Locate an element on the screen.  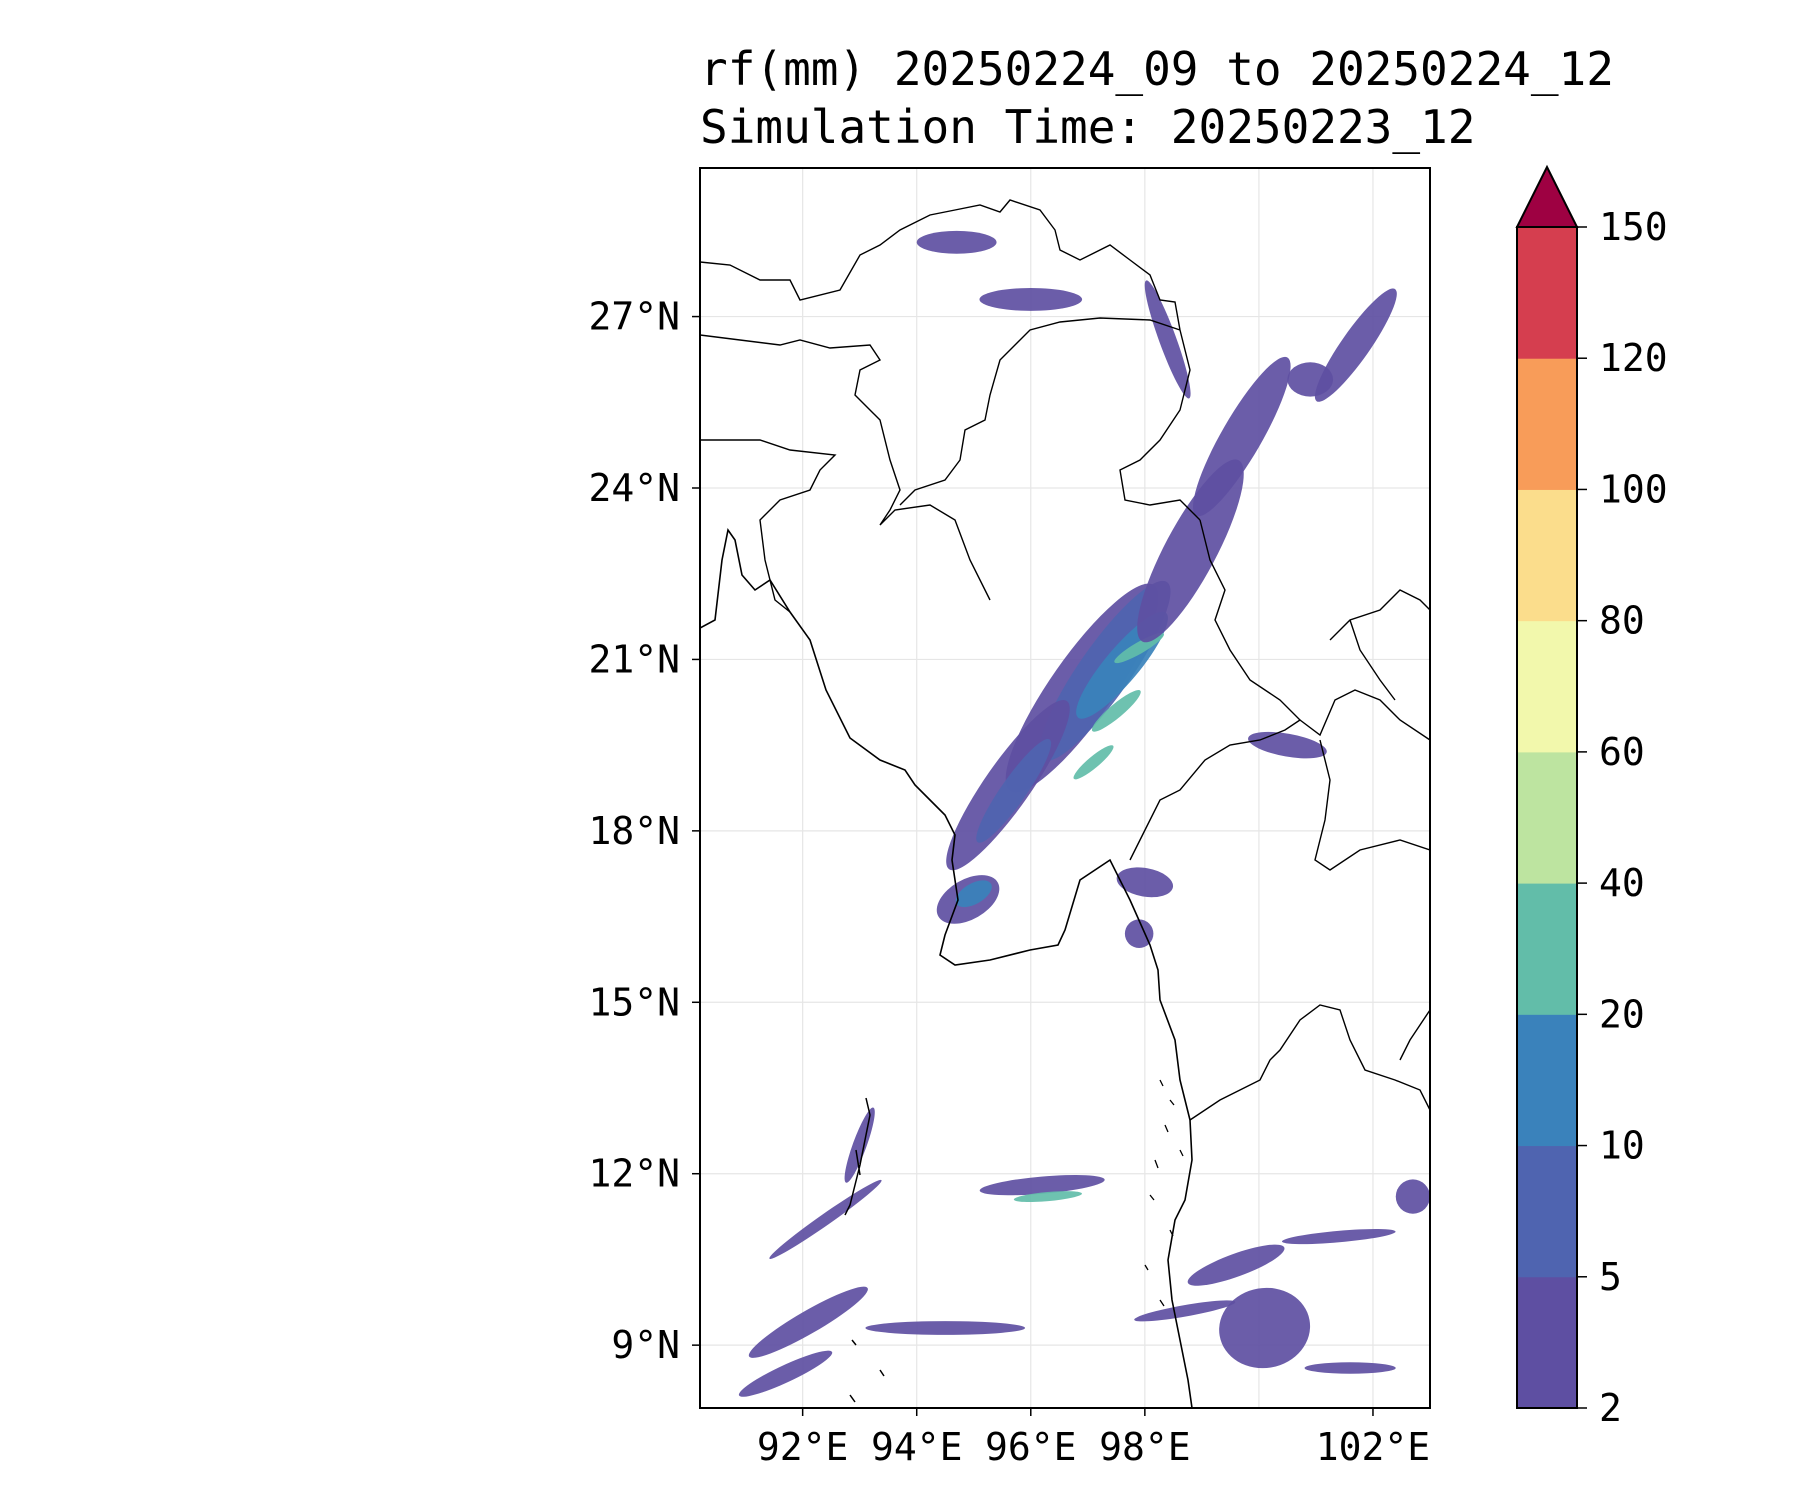
lon-tick-label: 102°E is located at coordinates (1373, 1447).